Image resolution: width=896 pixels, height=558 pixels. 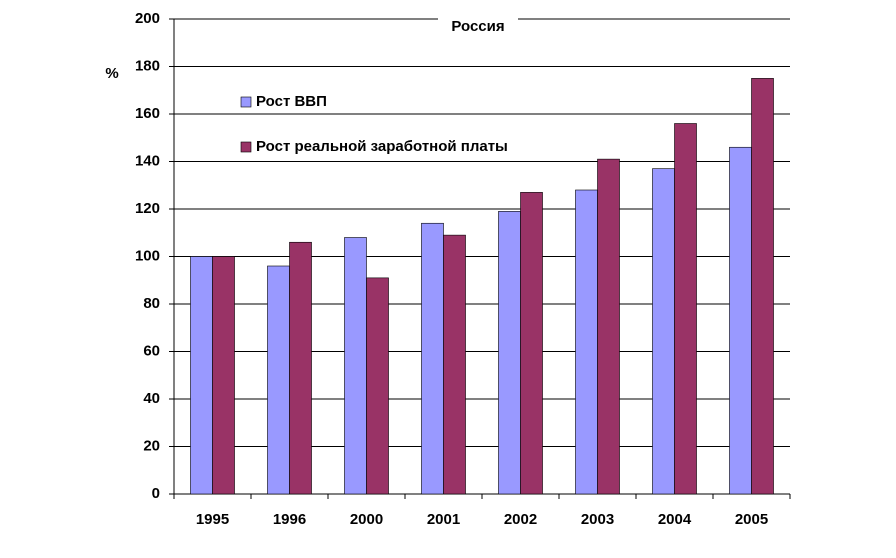 What do you see at coordinates (291, 101) in the screenshot?
I see `legend-label: Рост ВВП` at bounding box center [291, 101].